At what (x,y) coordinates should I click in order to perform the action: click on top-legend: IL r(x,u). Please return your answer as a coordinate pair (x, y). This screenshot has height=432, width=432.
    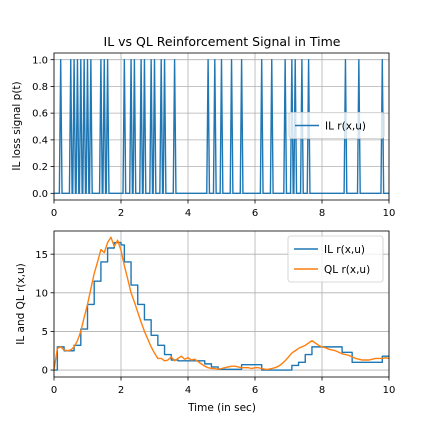
    Looking at the image, I should click on (336, 125).